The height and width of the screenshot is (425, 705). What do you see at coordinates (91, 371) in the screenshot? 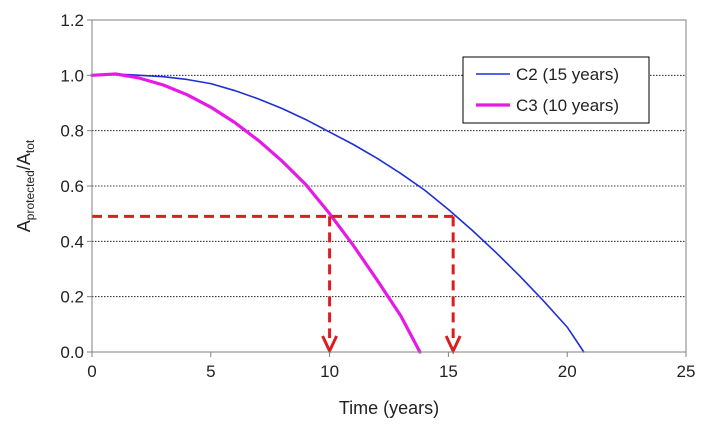
I see `x-tick-label: 0` at bounding box center [91, 371].